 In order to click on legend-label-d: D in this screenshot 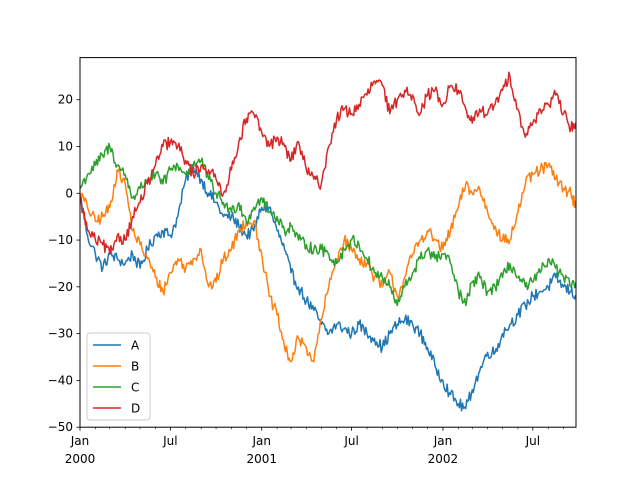, I will do `click(135, 409)`.